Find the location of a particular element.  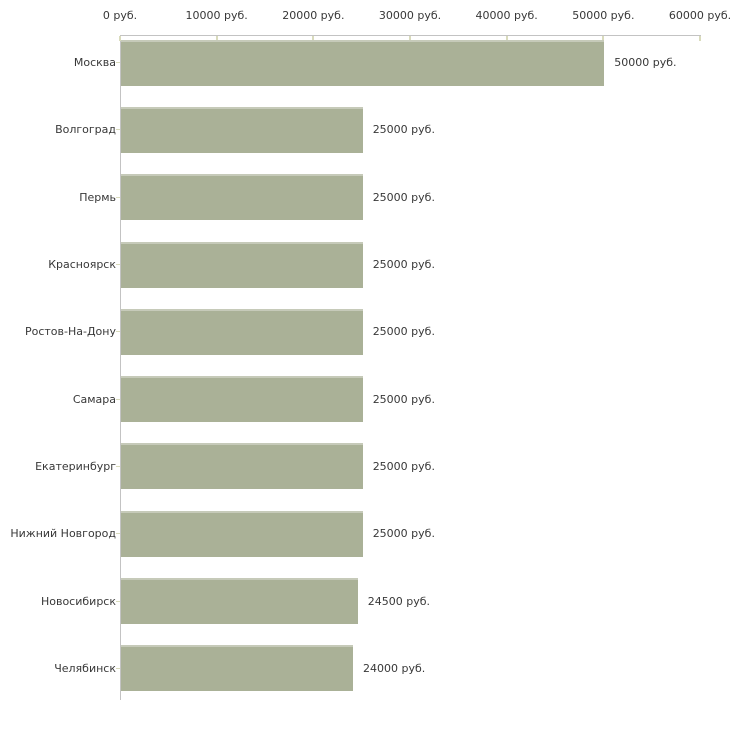

category-label: Новосибирск is located at coordinates (78, 601).